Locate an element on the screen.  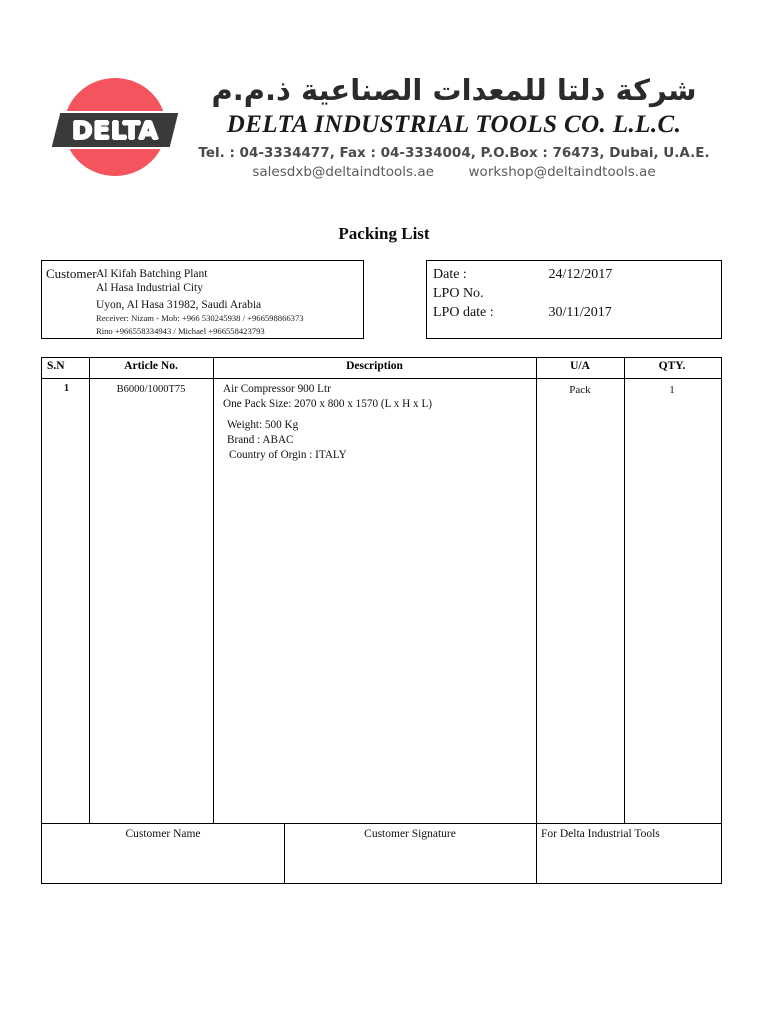
customer-signature-label: Customer Signature is located at coordinates (410, 834).